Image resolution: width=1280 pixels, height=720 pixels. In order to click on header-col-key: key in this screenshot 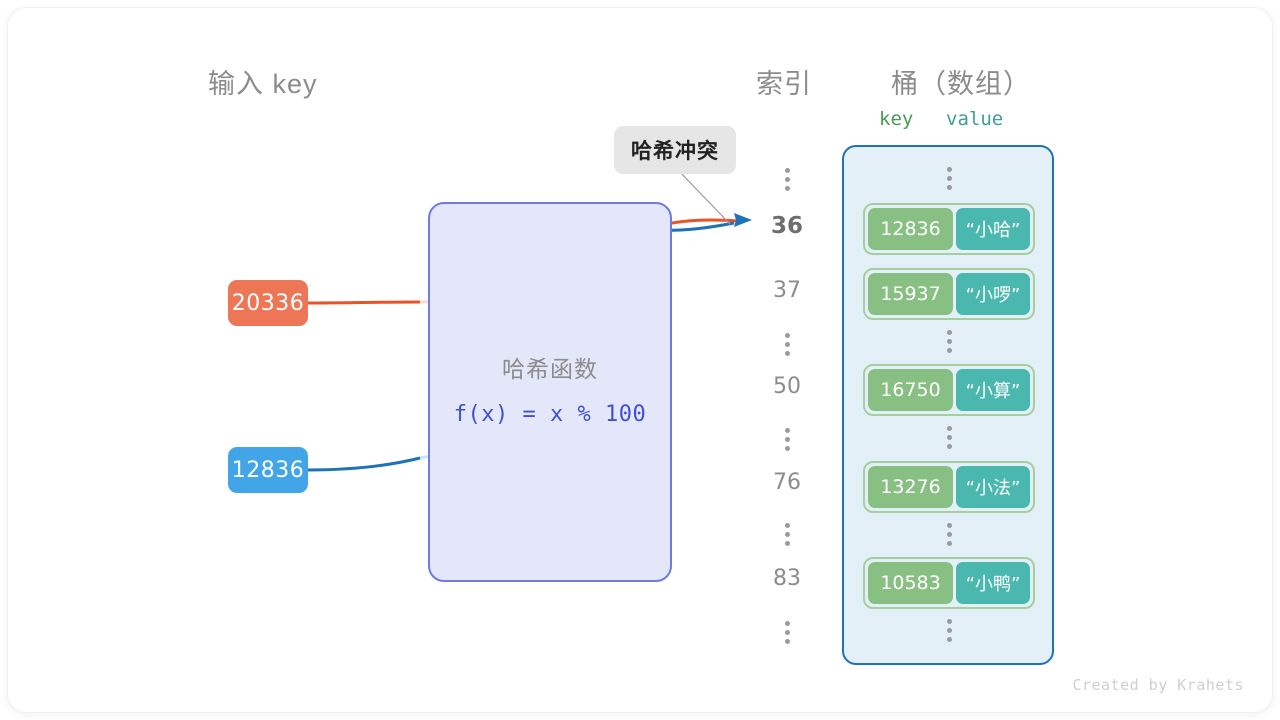, I will do `click(896, 119)`.